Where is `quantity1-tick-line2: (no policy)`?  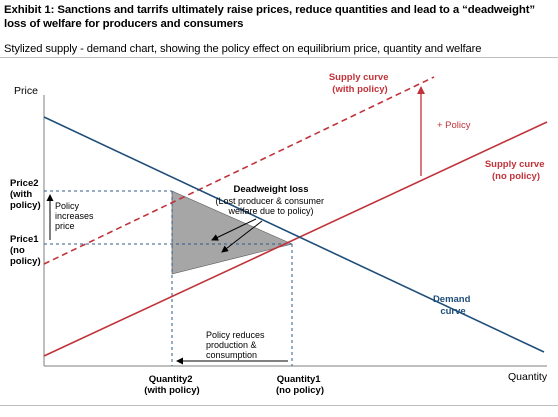
quantity1-tick-line2: (no policy) is located at coordinates (300, 390).